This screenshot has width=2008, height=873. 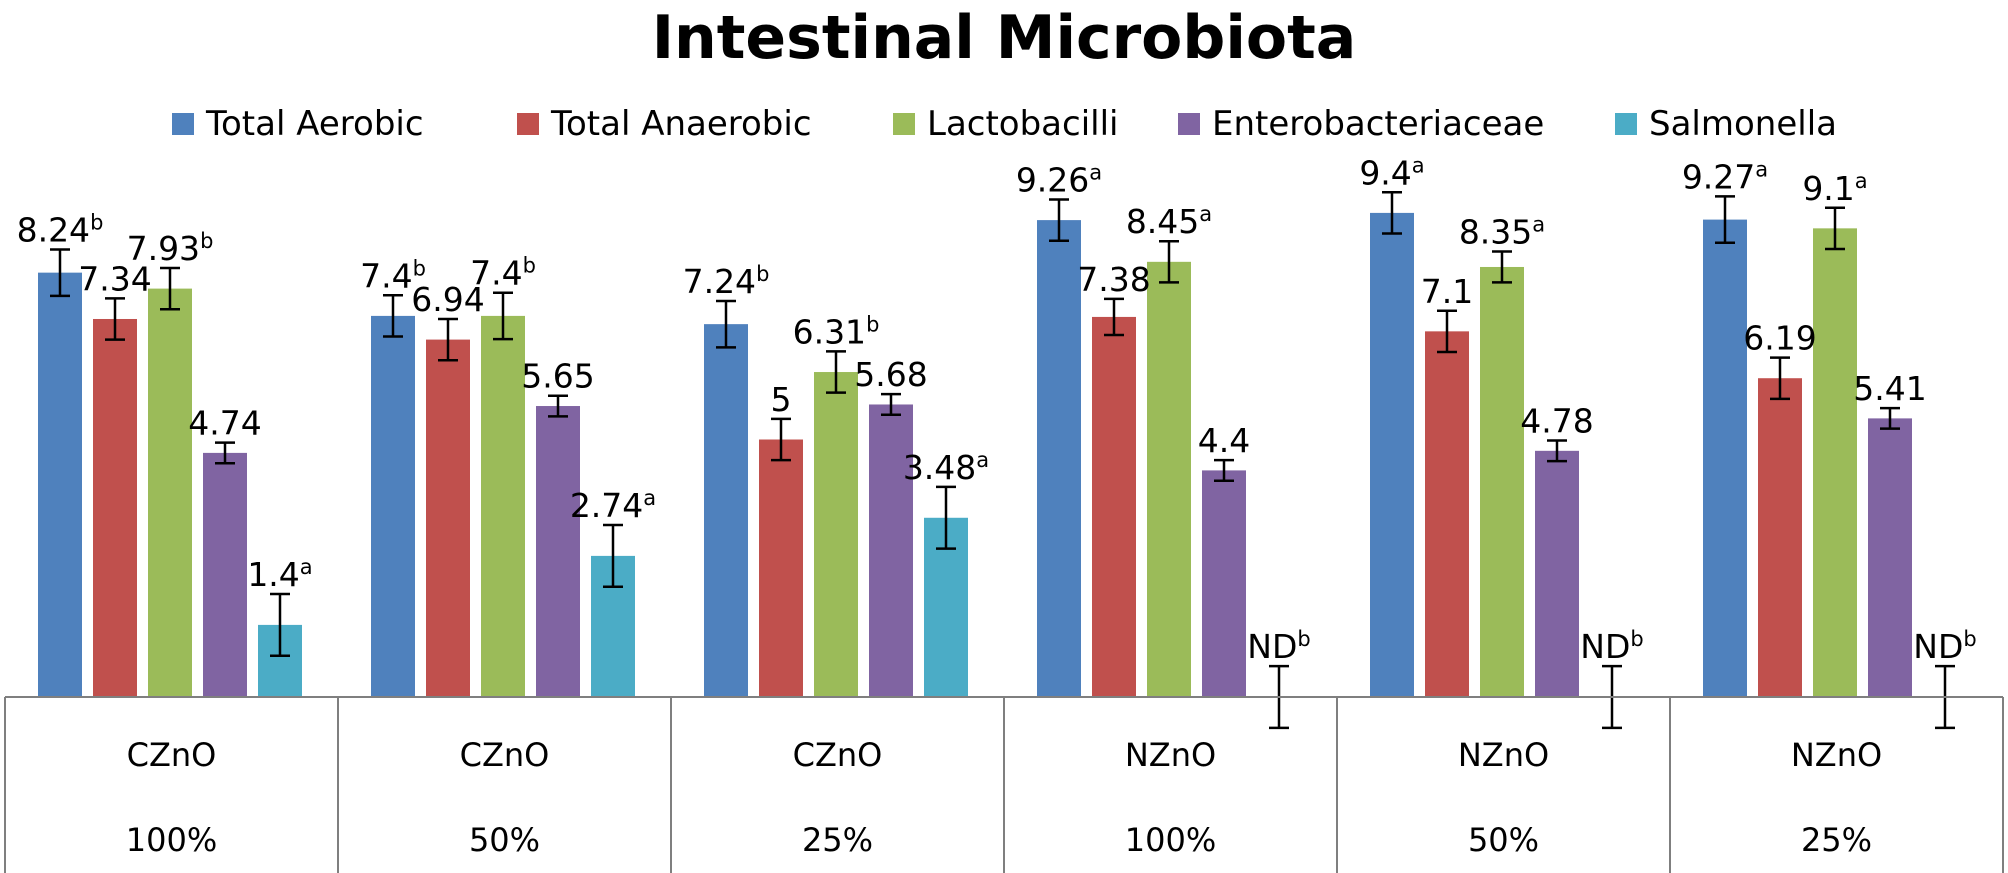 I want to click on category-label-2: CZnO 50%, so click(x=505, y=797).